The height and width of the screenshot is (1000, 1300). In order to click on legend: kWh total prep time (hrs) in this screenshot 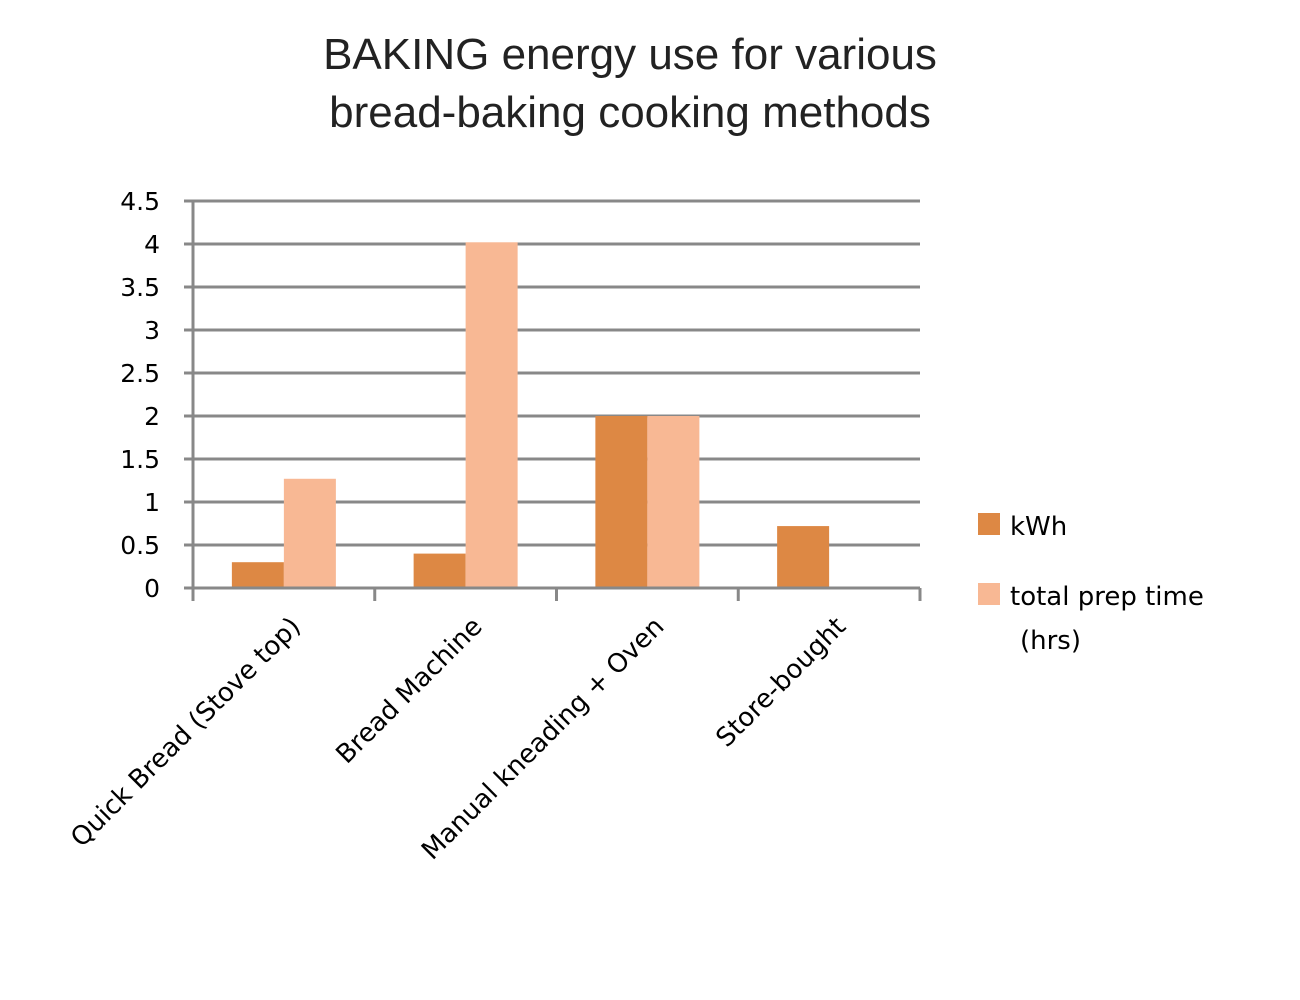, I will do `click(1091, 584)`.